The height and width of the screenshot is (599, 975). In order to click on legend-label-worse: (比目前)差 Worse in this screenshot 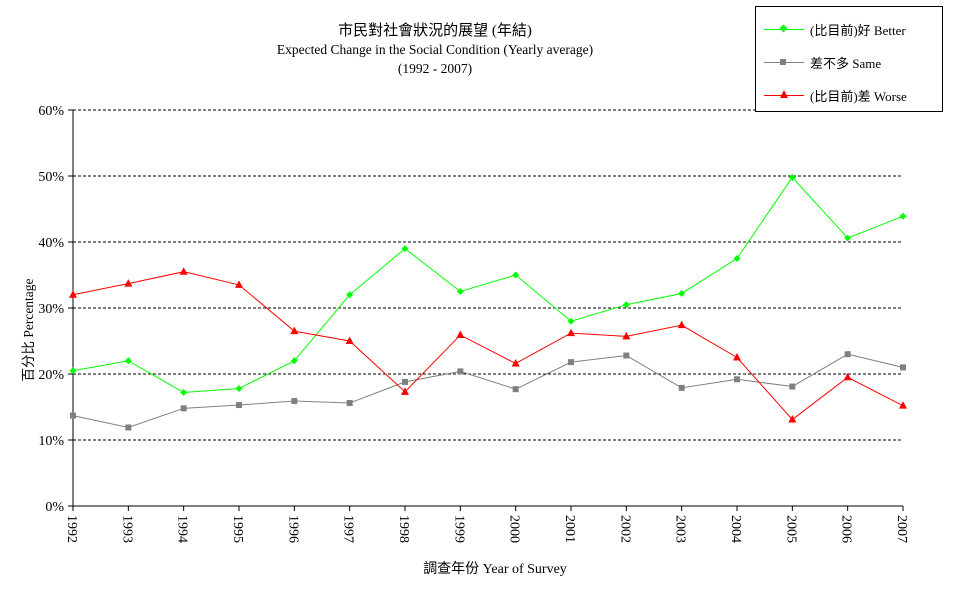, I will do `click(858, 96)`.